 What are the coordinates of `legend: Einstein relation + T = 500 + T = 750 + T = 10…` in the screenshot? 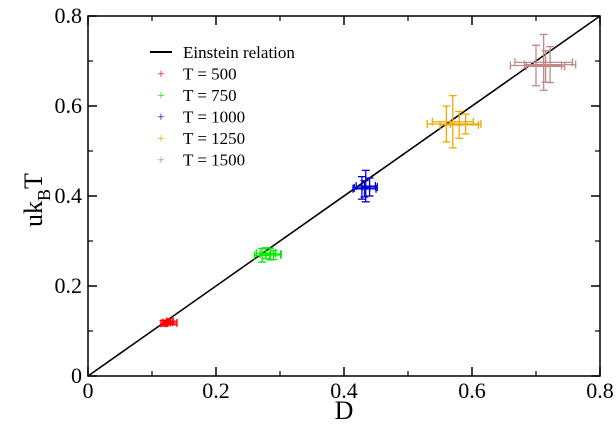 It's located at (222, 106).